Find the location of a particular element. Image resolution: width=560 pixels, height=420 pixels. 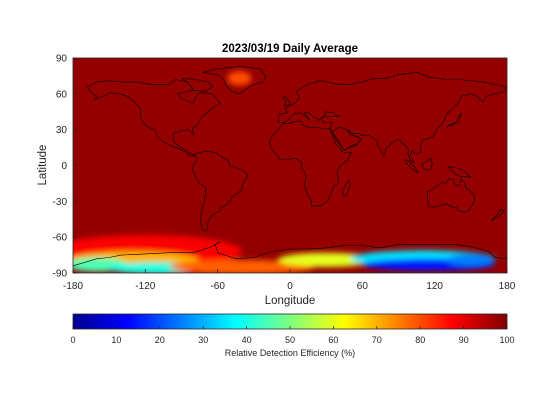

y-tick-label: -90 is located at coordinates (60, 274).